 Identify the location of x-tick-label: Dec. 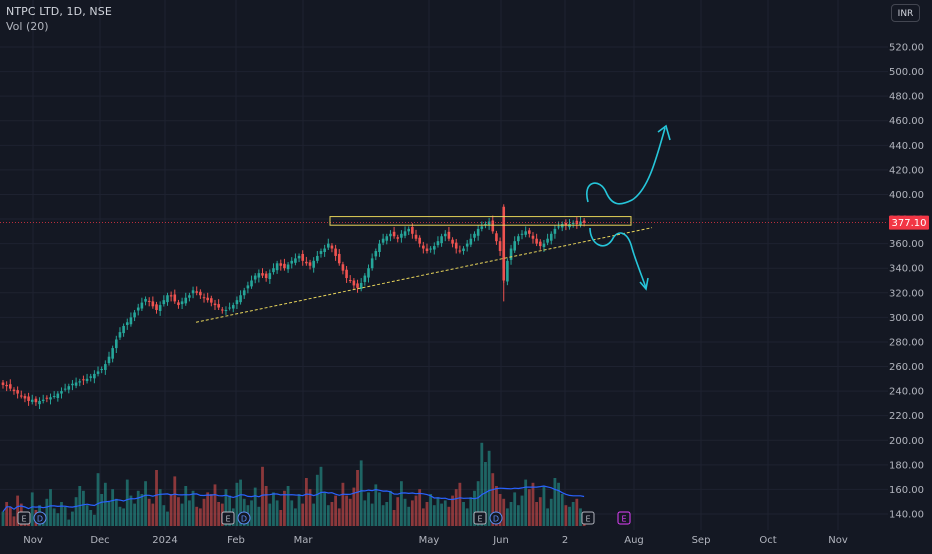
(99, 540).